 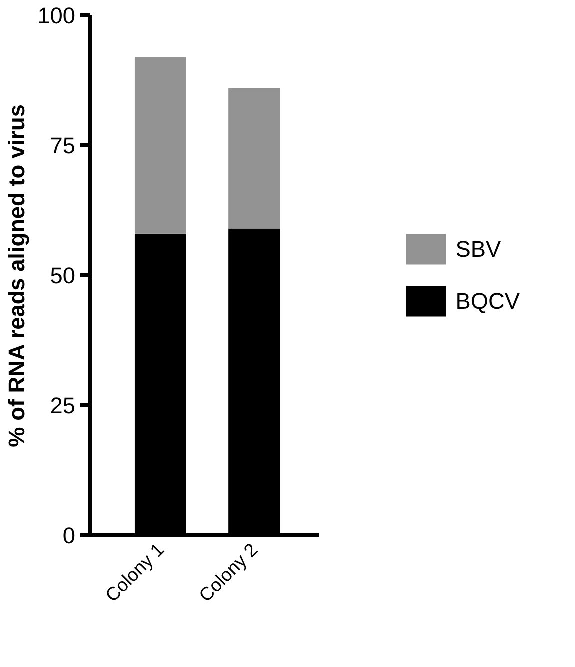 What do you see at coordinates (63, 405) in the screenshot?
I see `y-tick-label: 25` at bounding box center [63, 405].